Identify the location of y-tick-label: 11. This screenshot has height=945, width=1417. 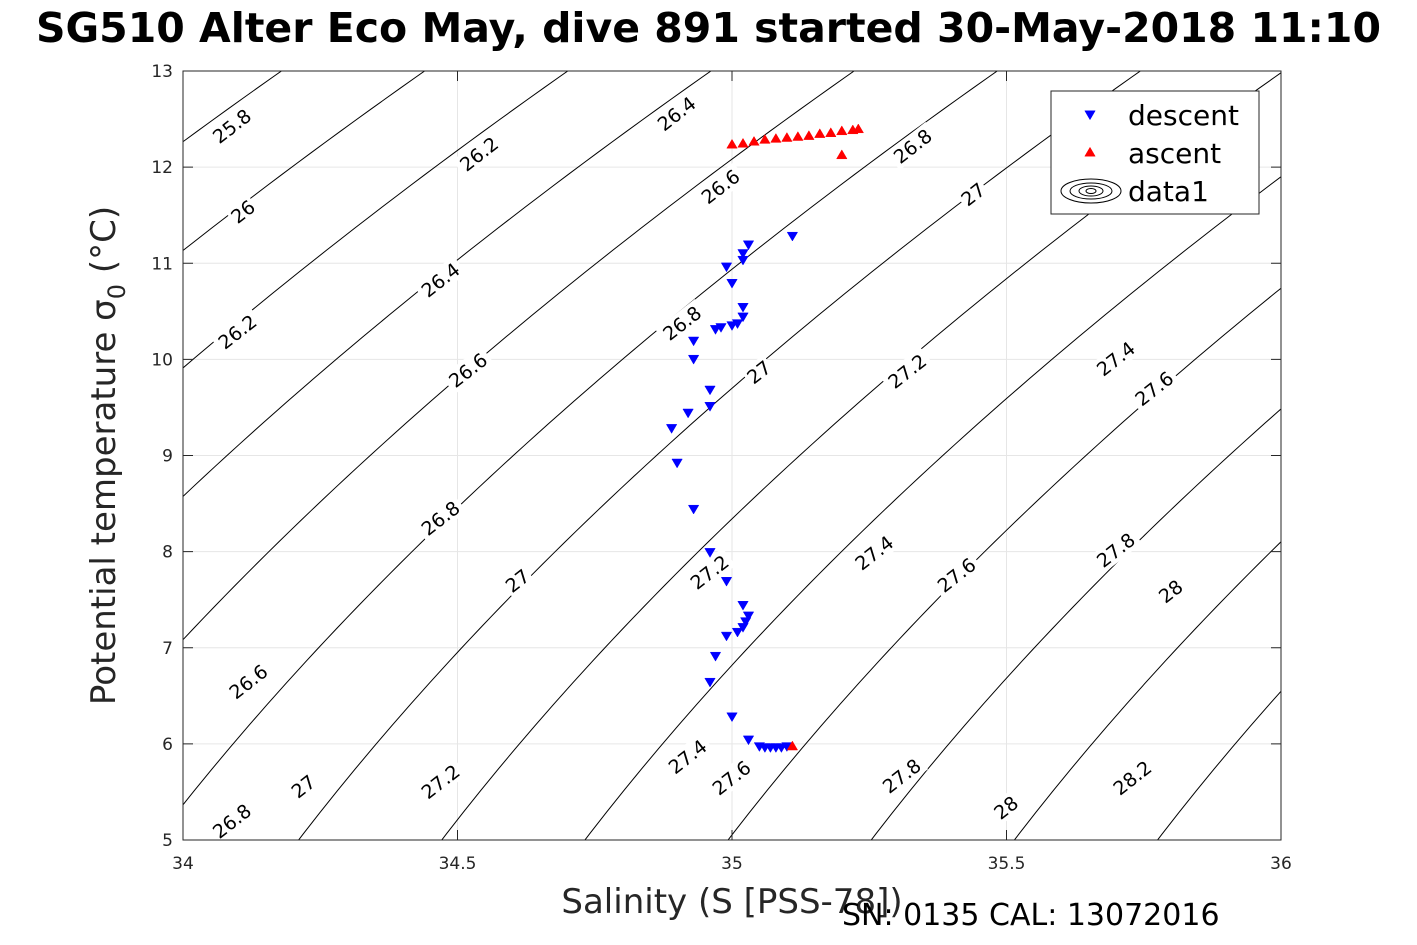
(162, 264).